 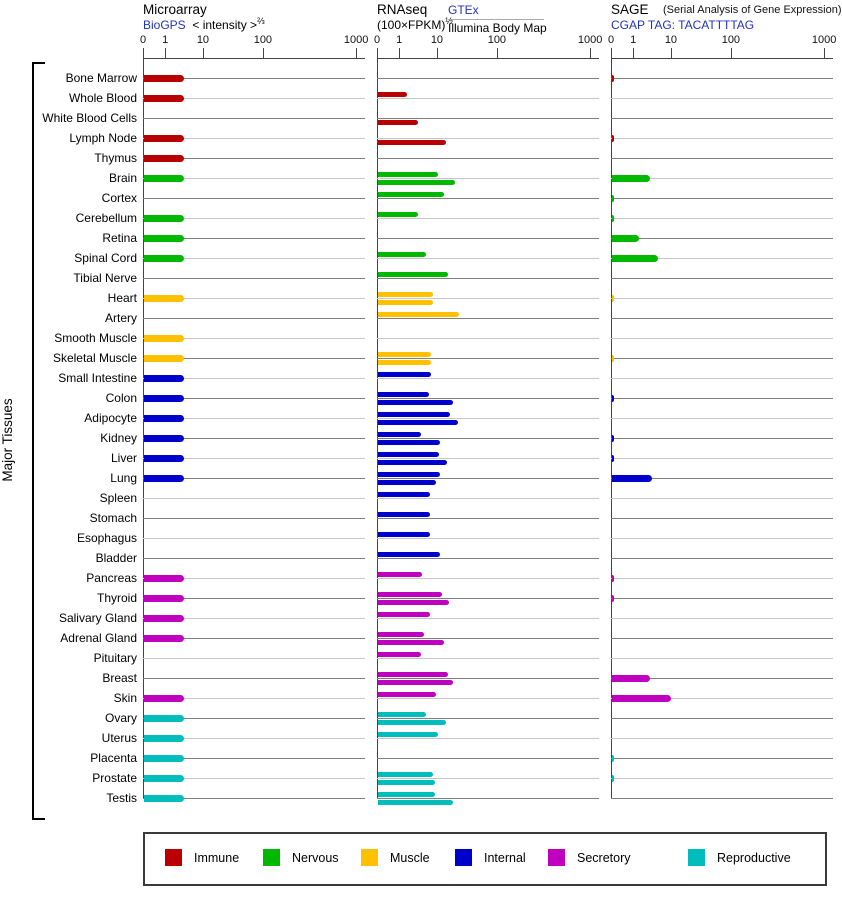 What do you see at coordinates (120, 718) in the screenshot?
I see `tissue-label: Ovary` at bounding box center [120, 718].